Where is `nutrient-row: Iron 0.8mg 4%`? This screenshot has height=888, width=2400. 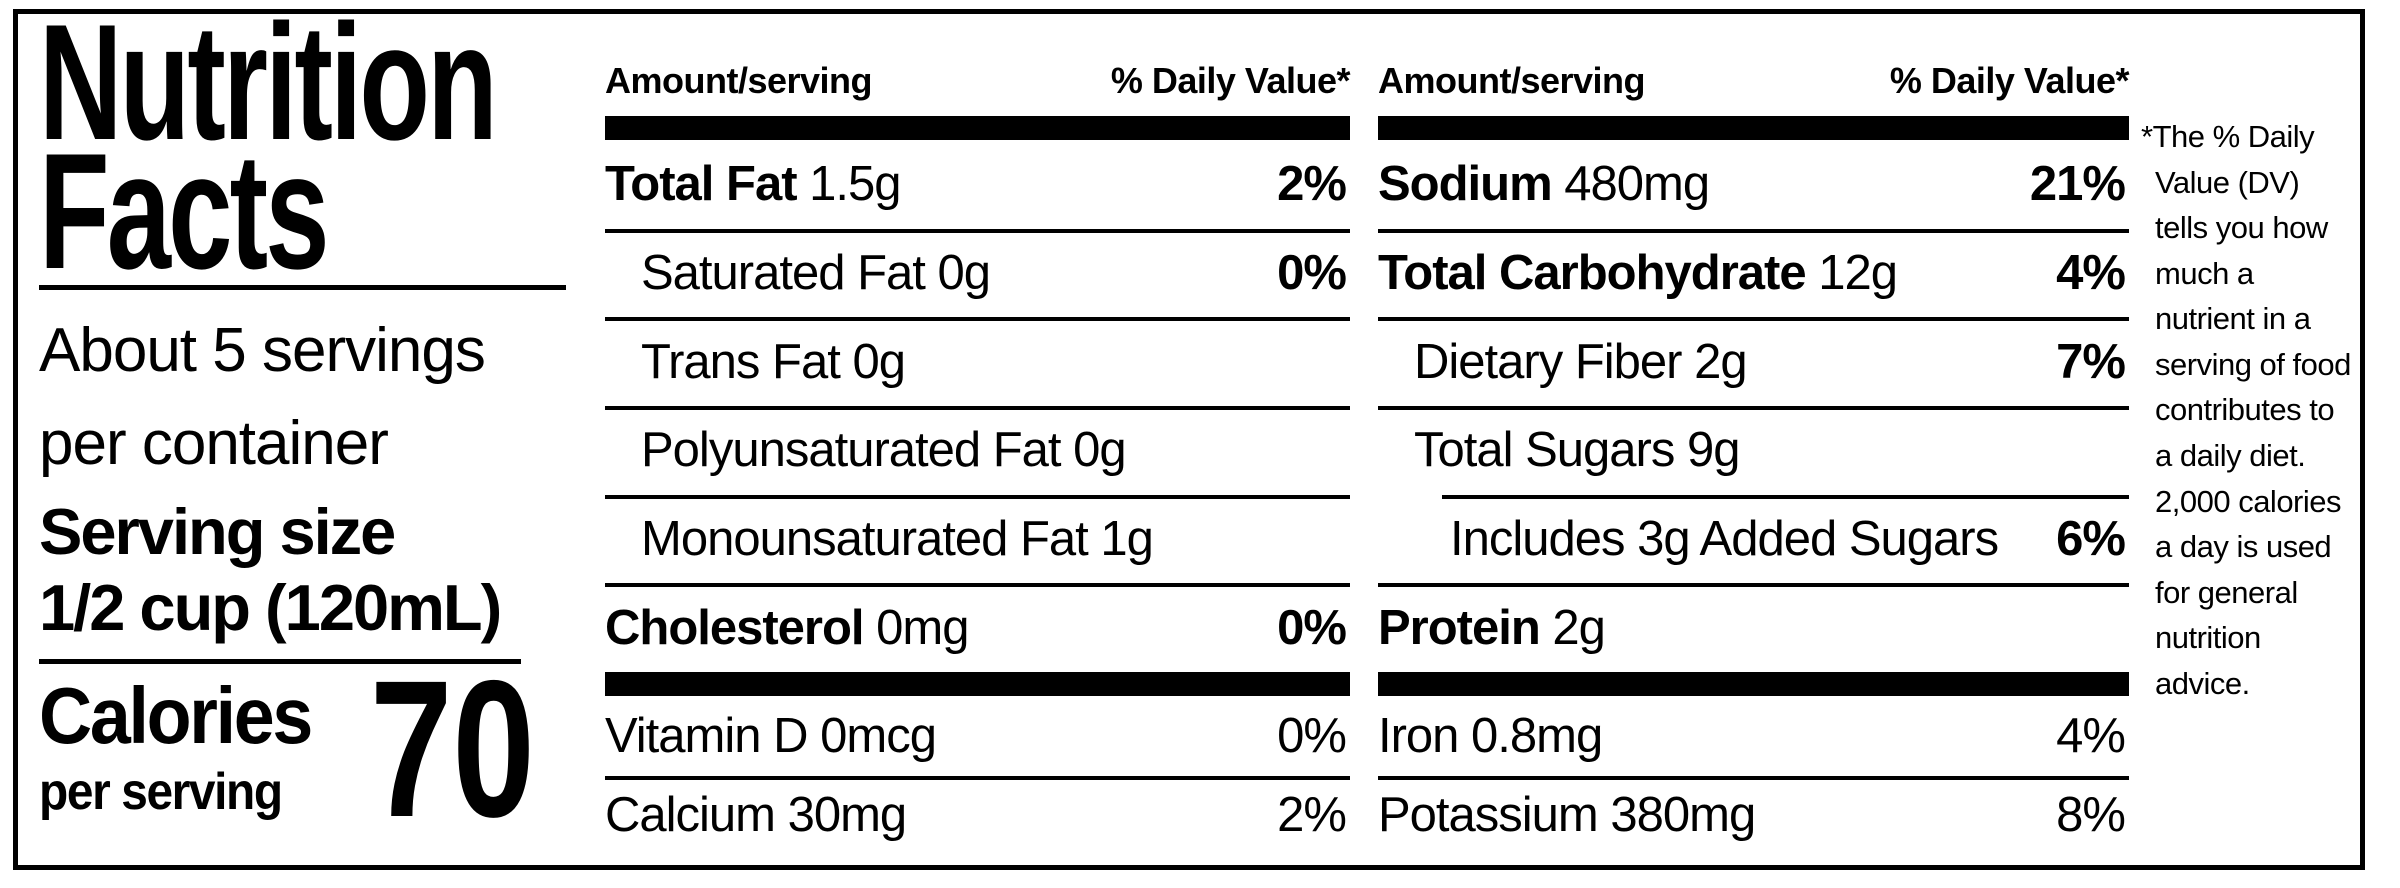
nutrient-row: Iron 0.8mg 4% is located at coordinates (1753, 736).